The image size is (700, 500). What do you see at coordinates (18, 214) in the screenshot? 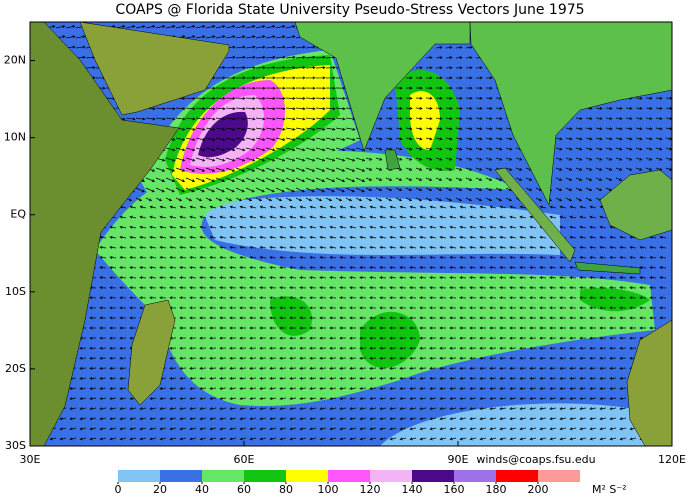
I see `lat-label: EQ` at bounding box center [18, 214].